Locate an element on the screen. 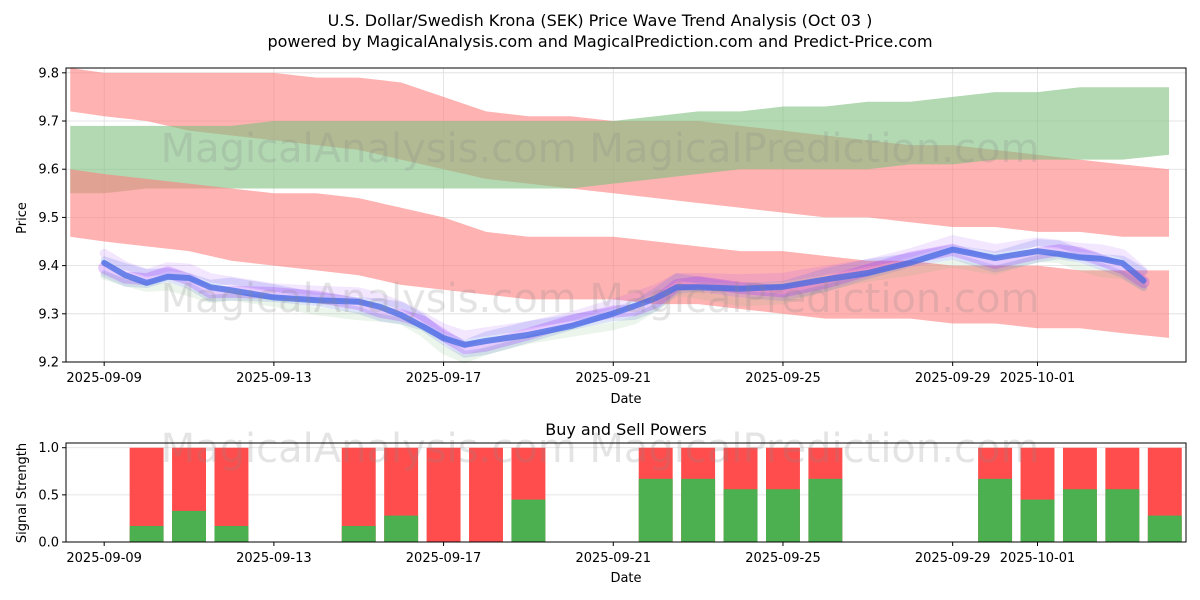  signal-y-axis-label: Signal Strength is located at coordinates (22, 493).